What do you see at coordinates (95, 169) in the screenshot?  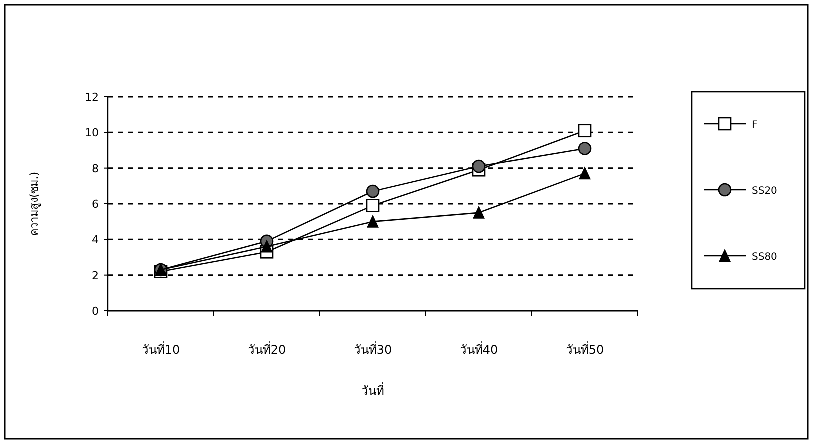 I see `y-tick-label: 8` at bounding box center [95, 169].